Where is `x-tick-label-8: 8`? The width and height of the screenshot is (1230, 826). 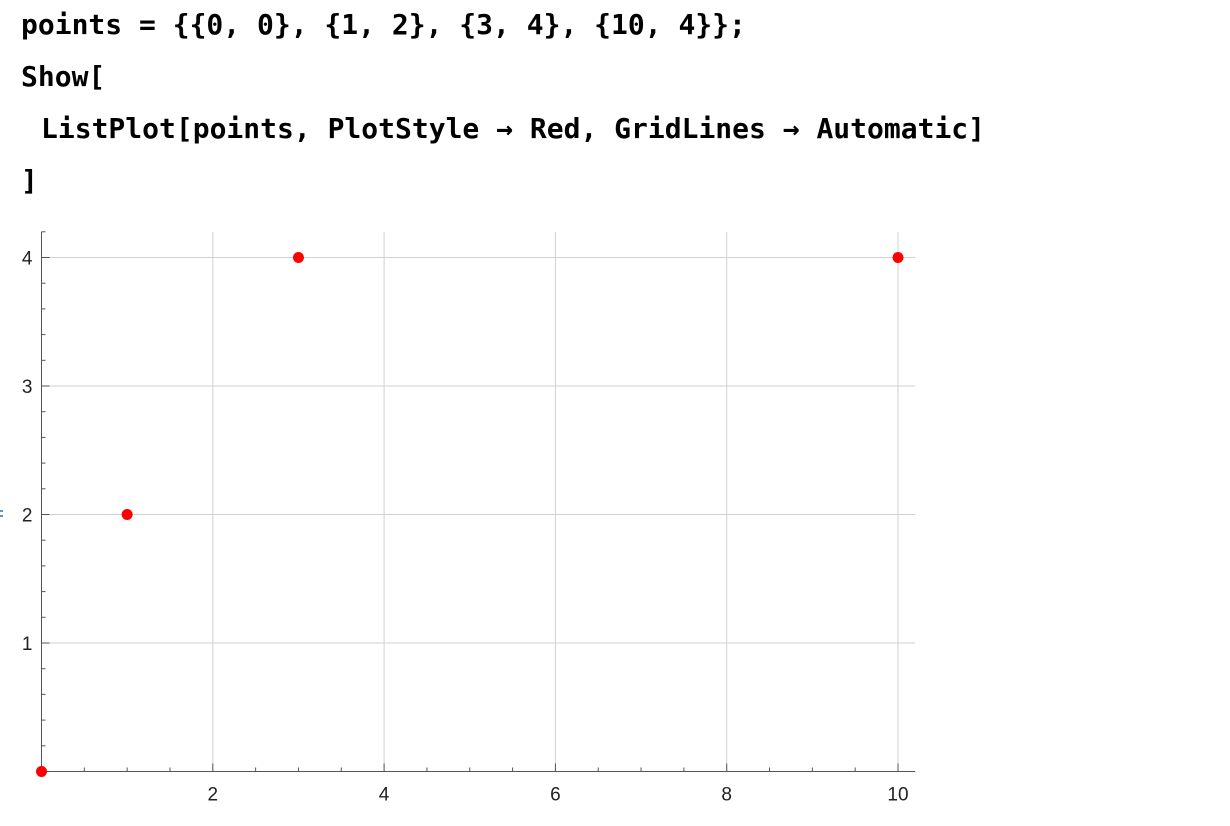
x-tick-label-8: 8 is located at coordinates (726, 795).